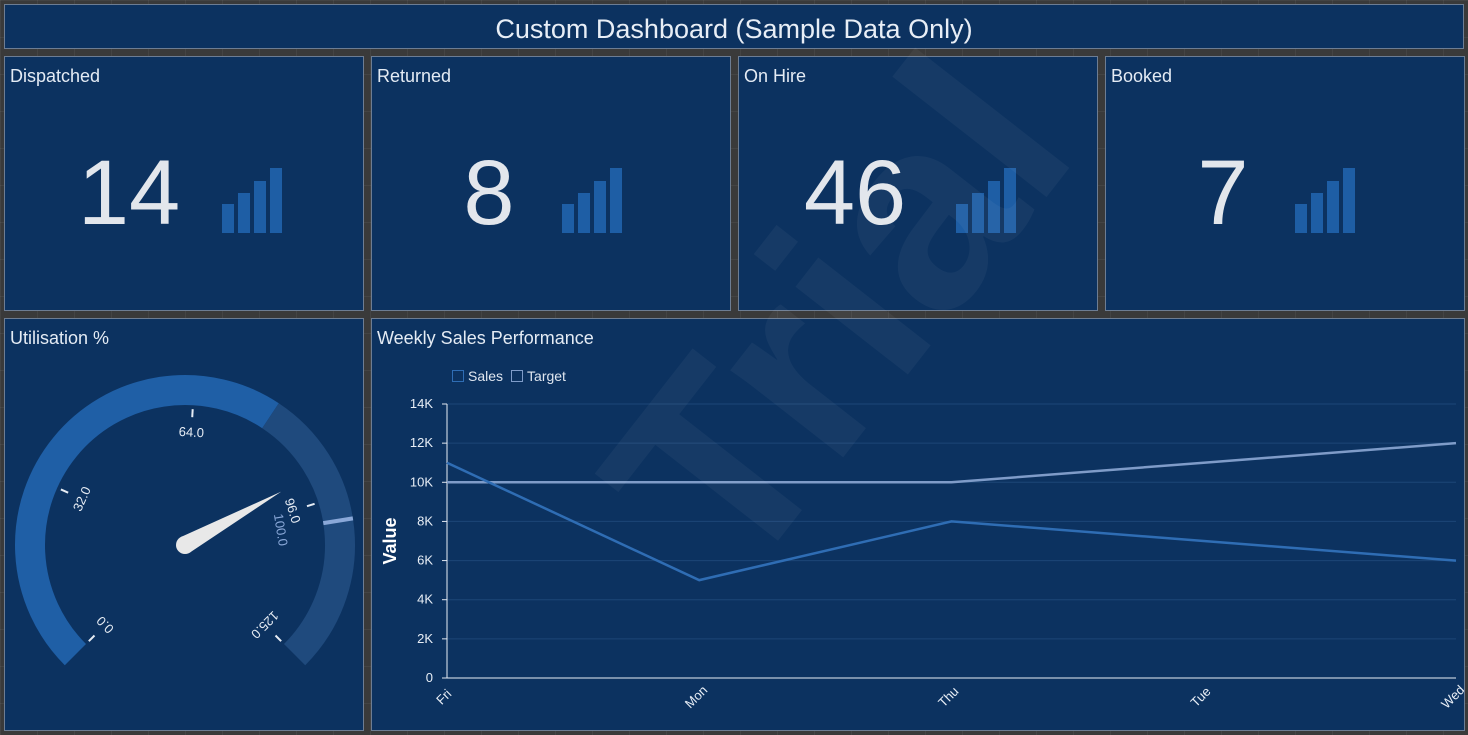  Describe the element at coordinates (1142, 76) in the screenshot. I see `kpi-label: Booked` at that location.